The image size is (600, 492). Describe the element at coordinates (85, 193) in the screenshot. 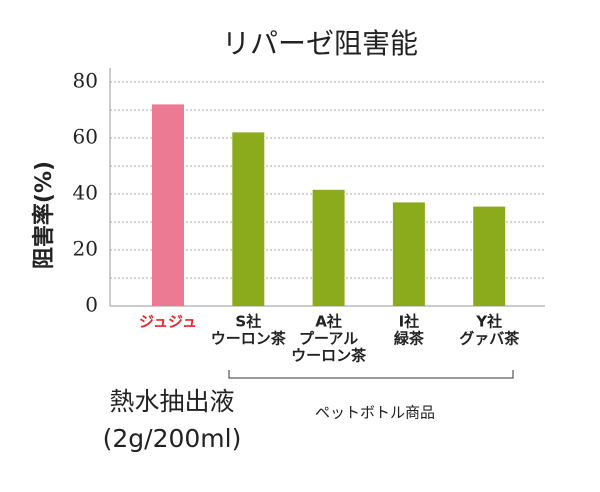

I see `y-tick-label: 40` at that location.